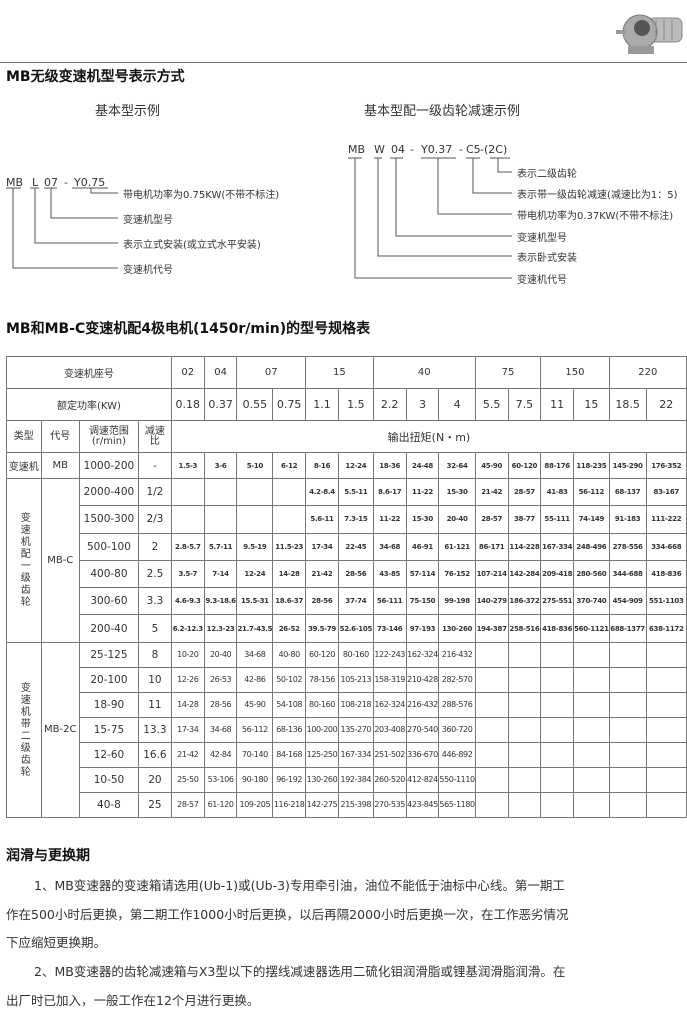 Image resolution: width=687 pixels, height=1019 pixels. I want to click on torque-value: 167-334, so click(355, 754).